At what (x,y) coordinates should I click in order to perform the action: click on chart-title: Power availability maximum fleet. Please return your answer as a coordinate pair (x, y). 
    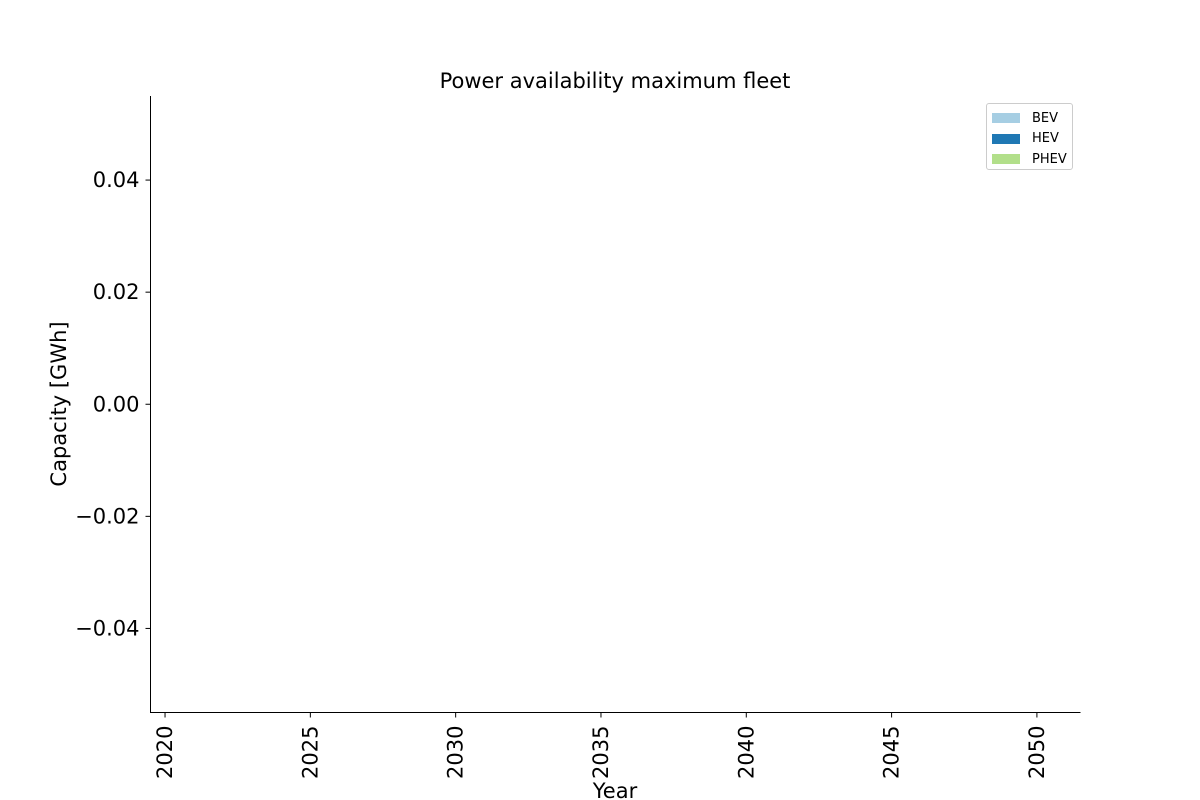
    Looking at the image, I should click on (615, 81).